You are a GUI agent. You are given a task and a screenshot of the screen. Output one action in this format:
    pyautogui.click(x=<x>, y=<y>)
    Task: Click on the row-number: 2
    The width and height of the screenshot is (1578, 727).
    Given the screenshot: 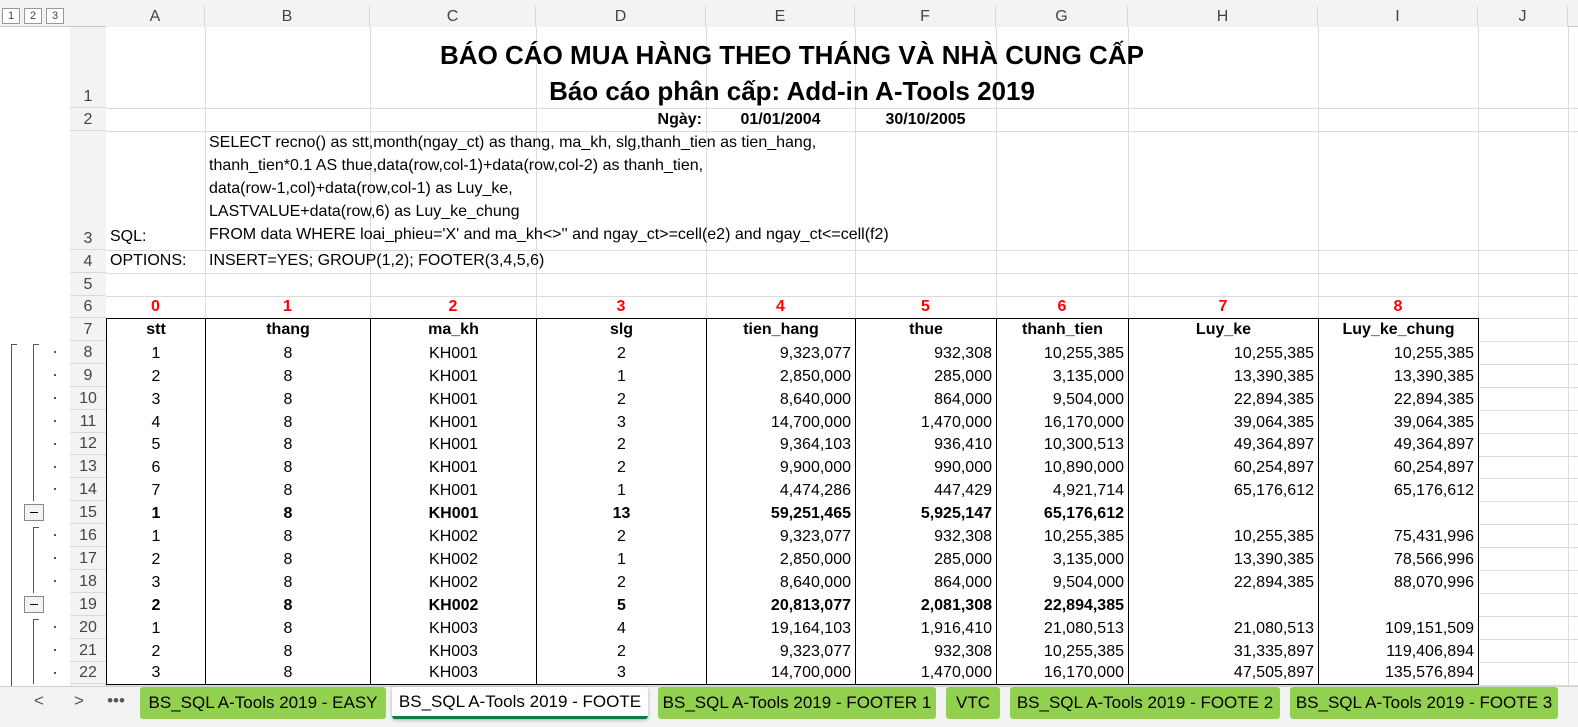 What is the action you would take?
    pyautogui.click(x=88, y=119)
    